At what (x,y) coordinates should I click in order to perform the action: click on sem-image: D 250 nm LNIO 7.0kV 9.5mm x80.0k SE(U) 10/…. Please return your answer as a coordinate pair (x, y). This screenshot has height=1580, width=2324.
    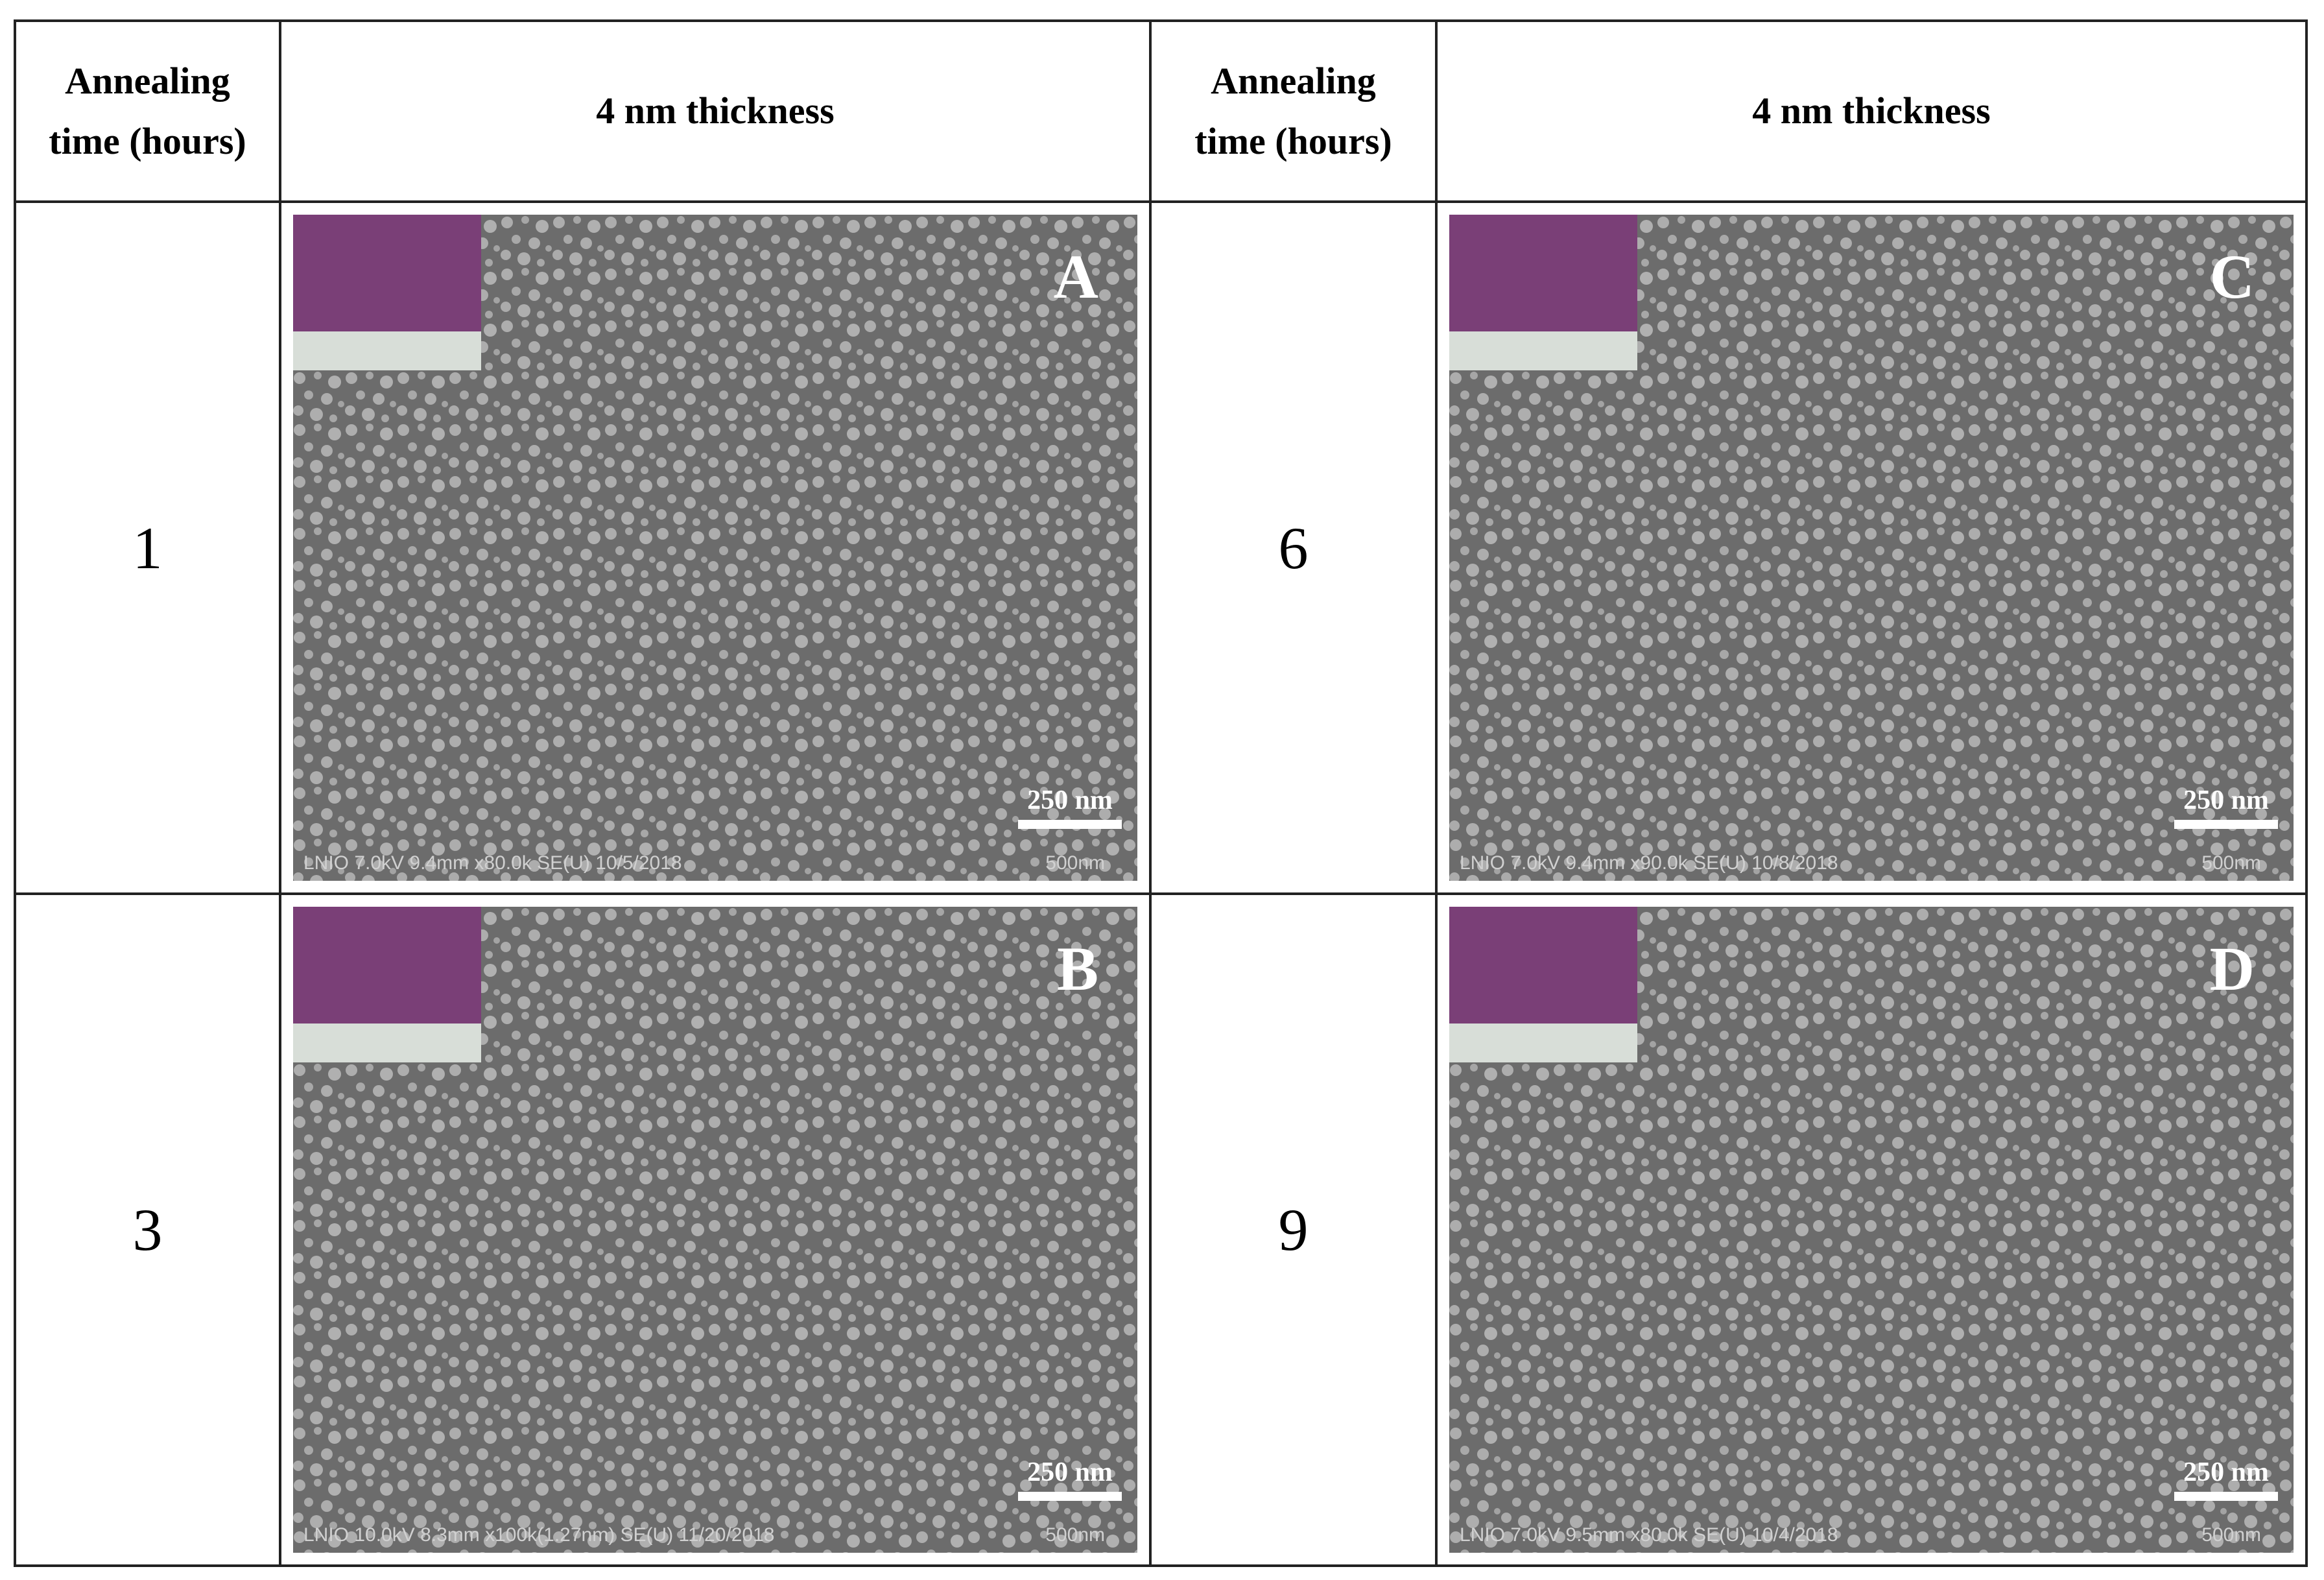
    Looking at the image, I should click on (1871, 1230).